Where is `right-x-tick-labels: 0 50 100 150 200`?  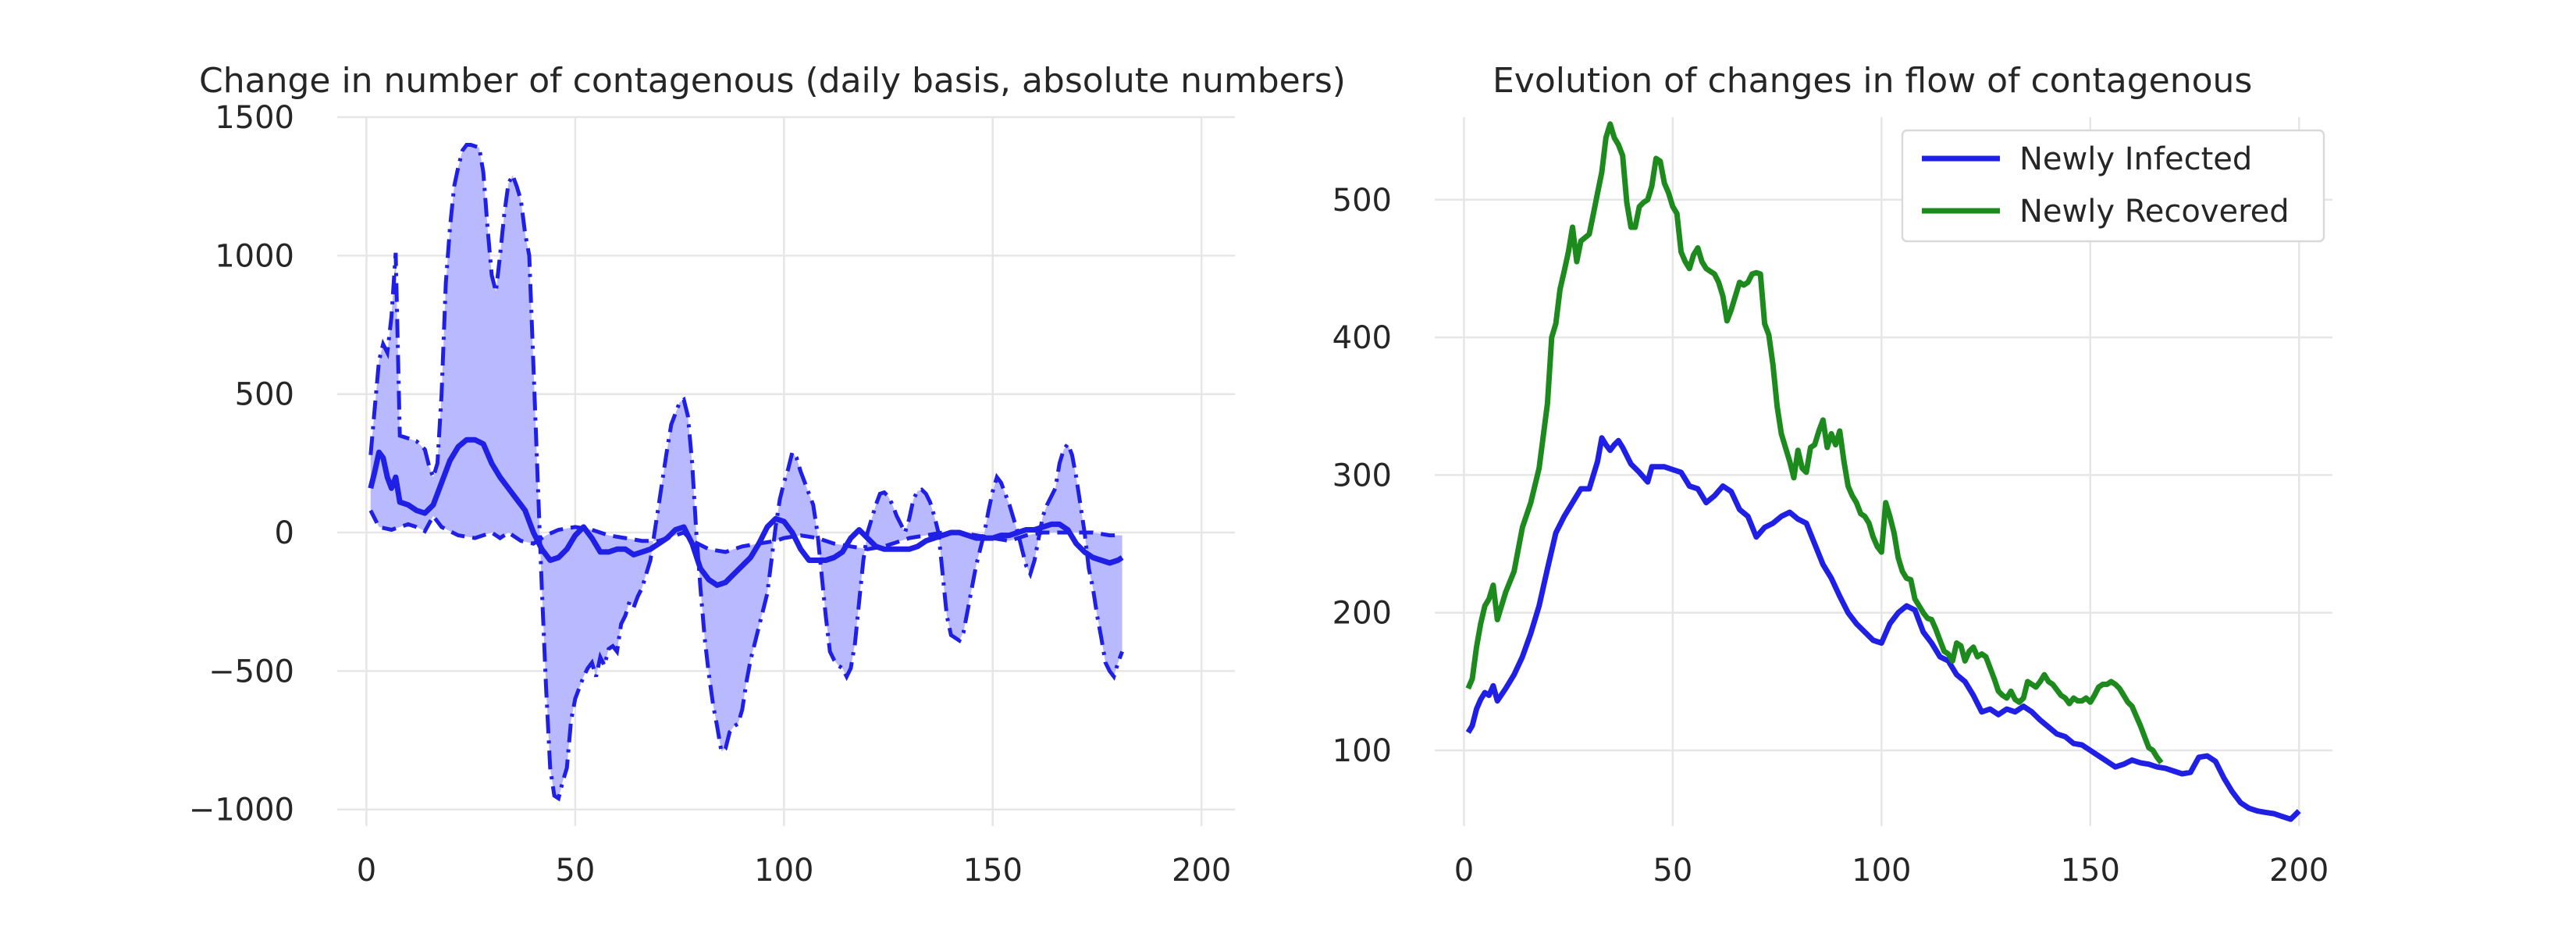
right-x-tick-labels: 0 50 100 150 200 is located at coordinates (1891, 871).